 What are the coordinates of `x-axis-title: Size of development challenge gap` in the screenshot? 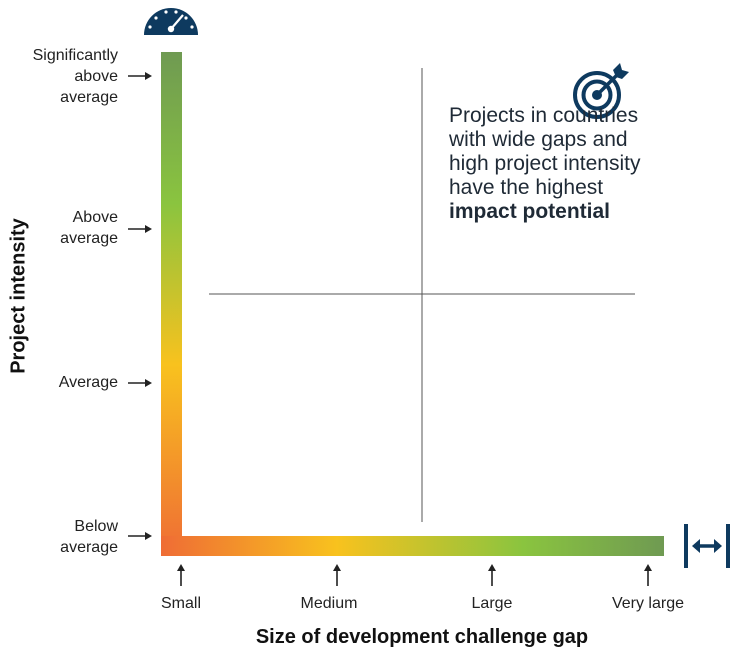 It's located at (422, 637).